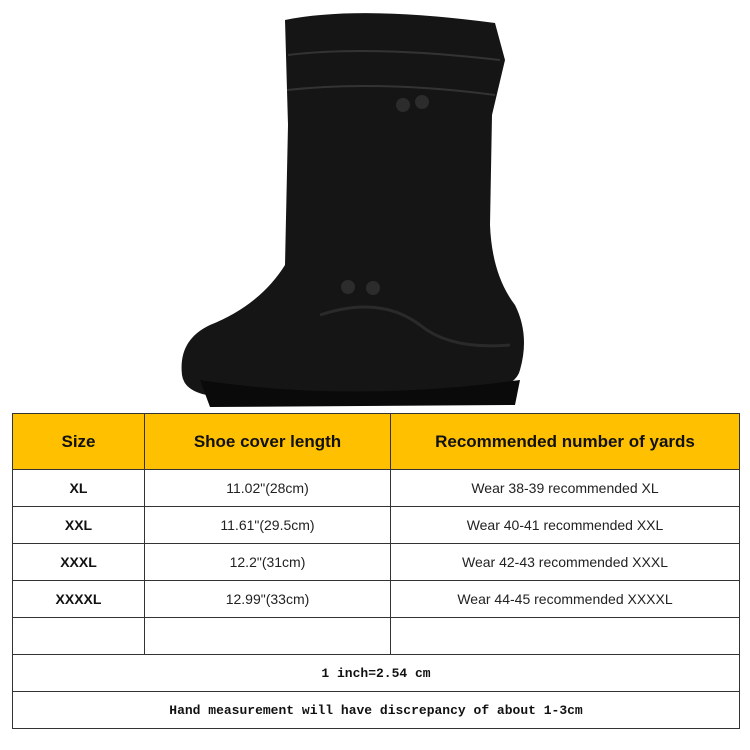 Image resolution: width=750 pixels, height=750 pixels. What do you see at coordinates (267, 636) in the screenshot?
I see `length-cell` at bounding box center [267, 636].